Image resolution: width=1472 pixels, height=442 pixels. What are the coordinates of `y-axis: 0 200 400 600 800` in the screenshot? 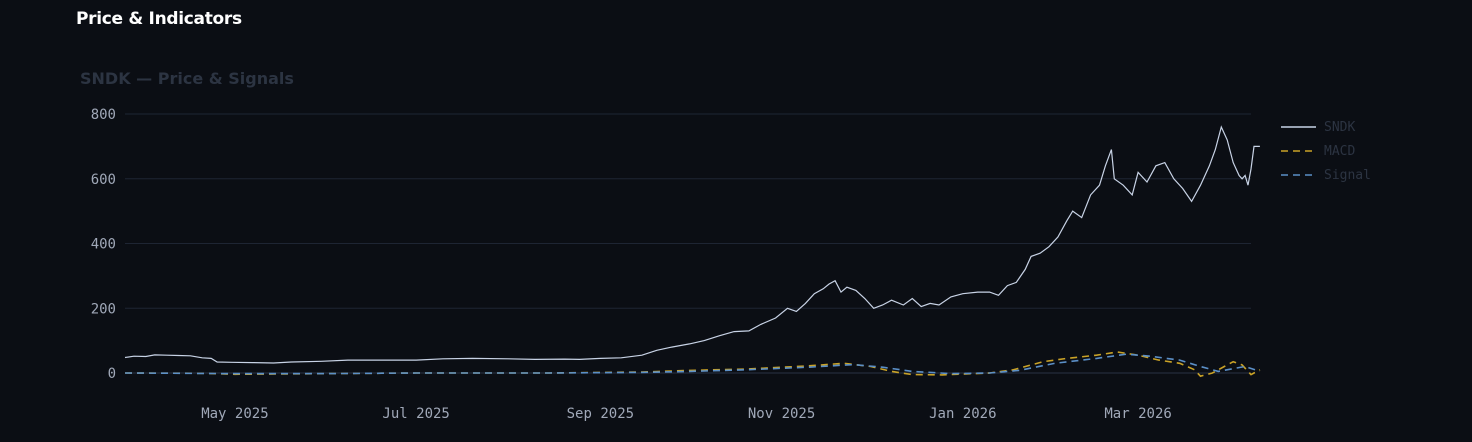 It's located at (103, 244).